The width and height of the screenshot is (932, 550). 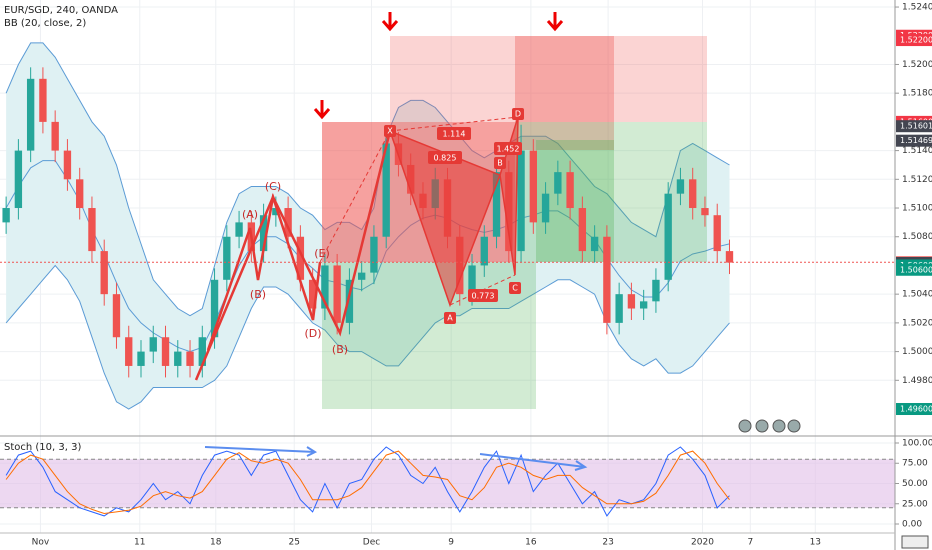 I want to click on ratio-label: 1.452, so click(x=508, y=149).